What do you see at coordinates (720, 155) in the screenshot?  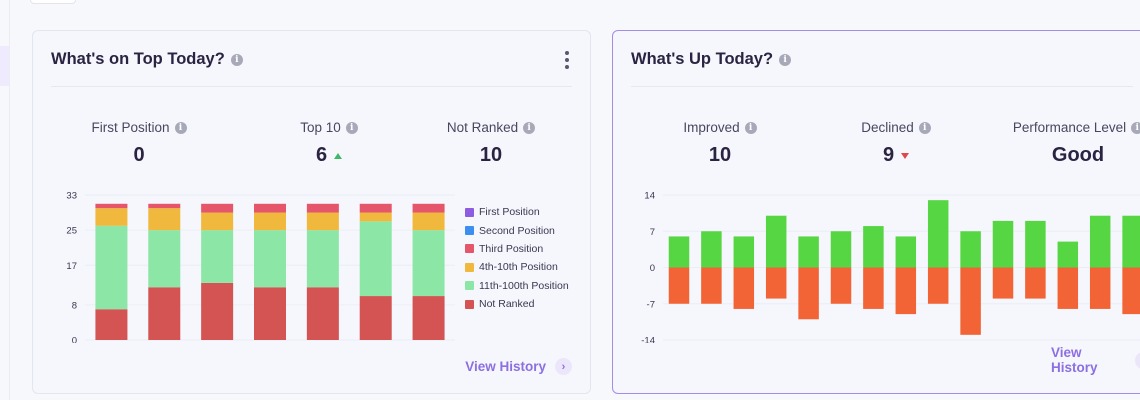 I see `stat-value: 10` at bounding box center [720, 155].